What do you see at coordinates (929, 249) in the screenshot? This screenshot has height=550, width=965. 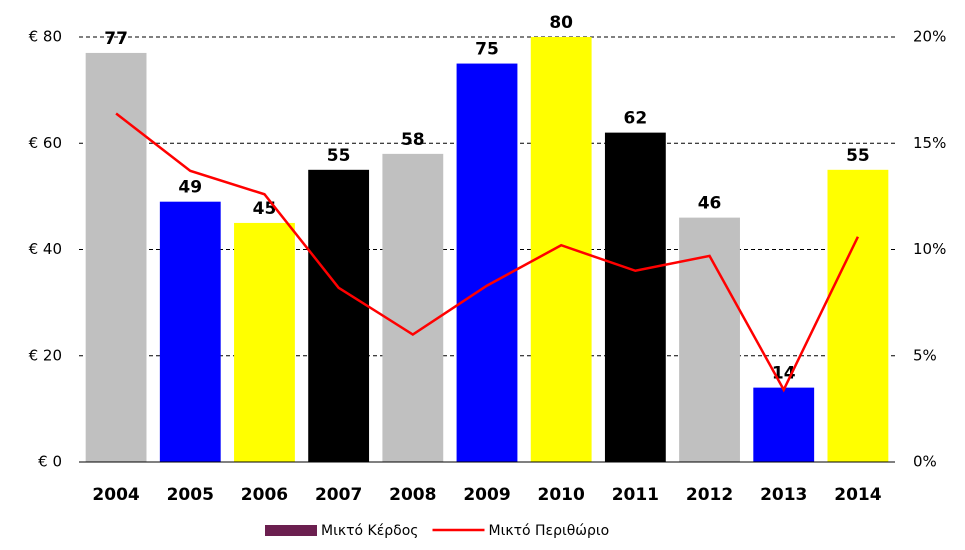 I see `y2-tick-label: 10%` at bounding box center [929, 249].